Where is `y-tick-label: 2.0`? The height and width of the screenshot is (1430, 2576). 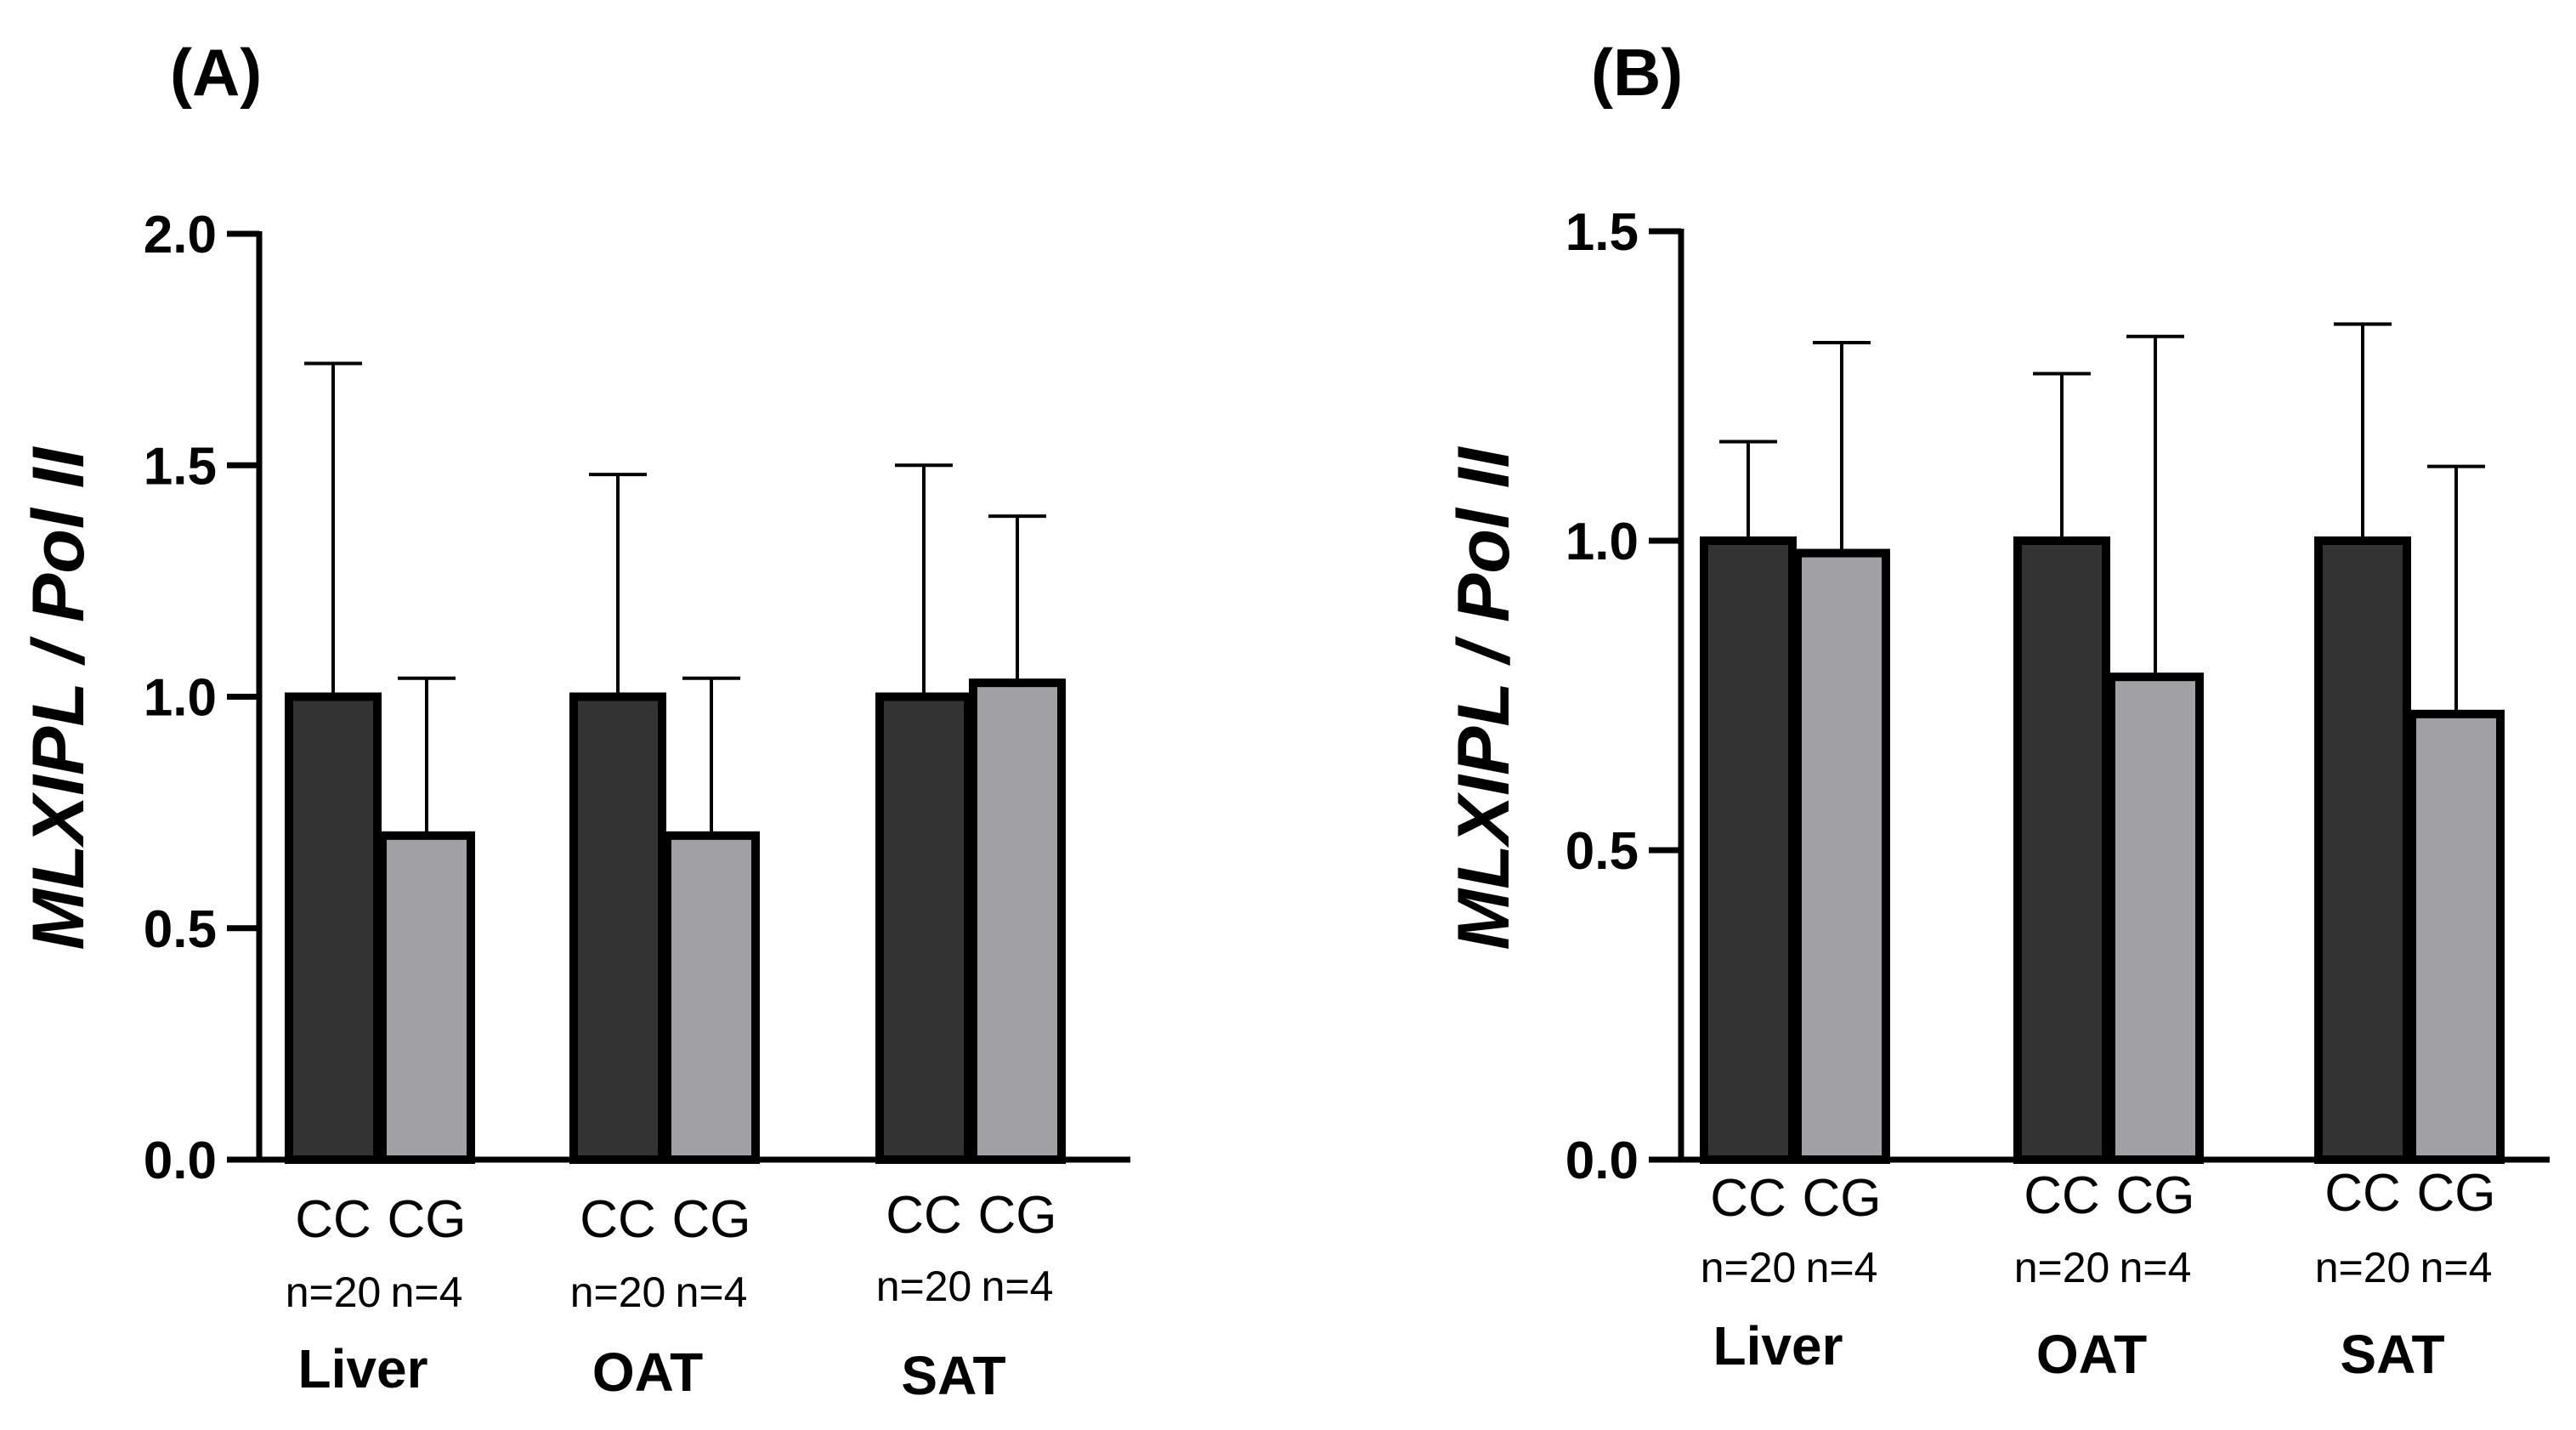 y-tick-label: 2.0 is located at coordinates (180, 235).